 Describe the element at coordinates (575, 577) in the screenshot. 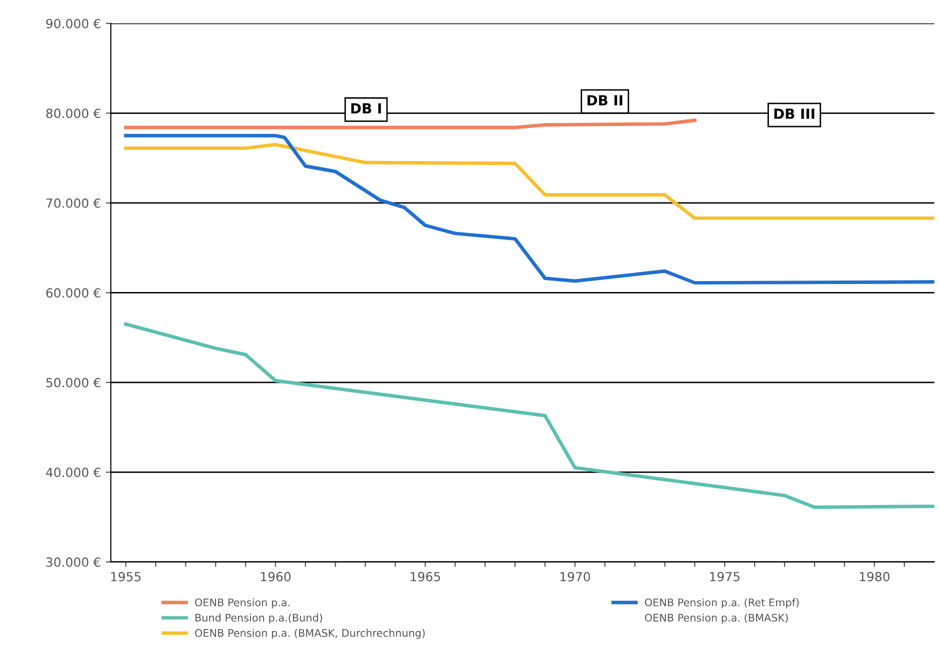

I see `x-tick-label: 1970` at that location.